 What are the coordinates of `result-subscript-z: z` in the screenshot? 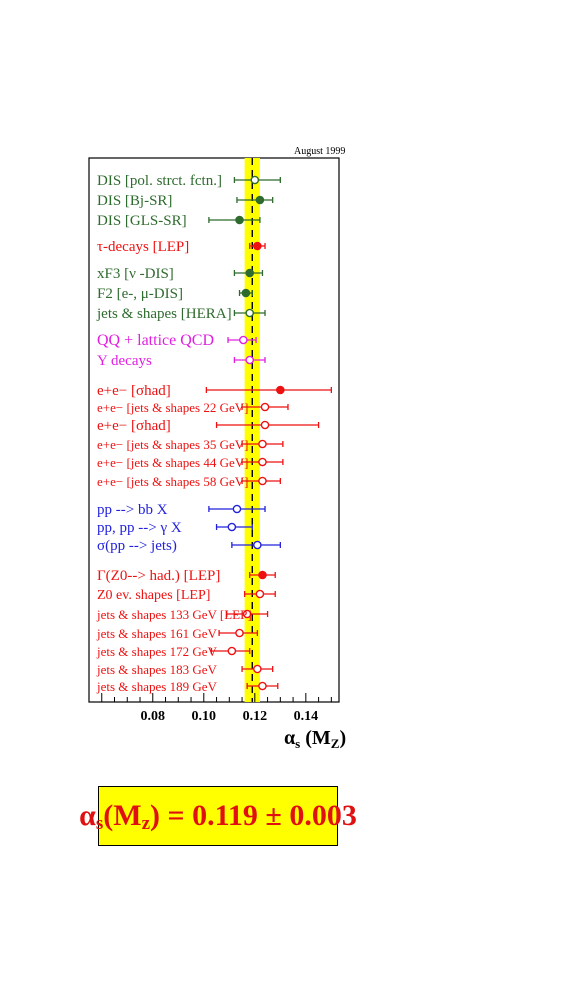 It's located at (145, 823).